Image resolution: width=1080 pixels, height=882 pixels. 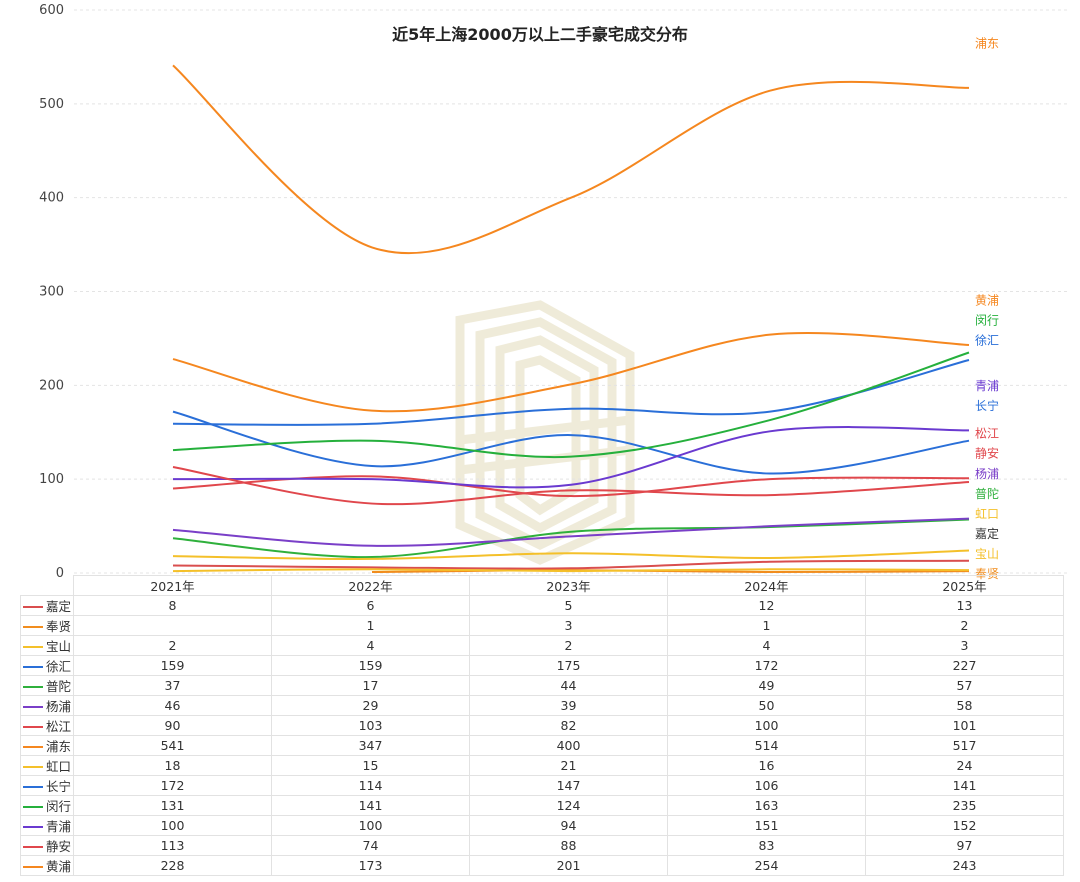 I want to click on table-cell: 6, so click(x=370, y=605).